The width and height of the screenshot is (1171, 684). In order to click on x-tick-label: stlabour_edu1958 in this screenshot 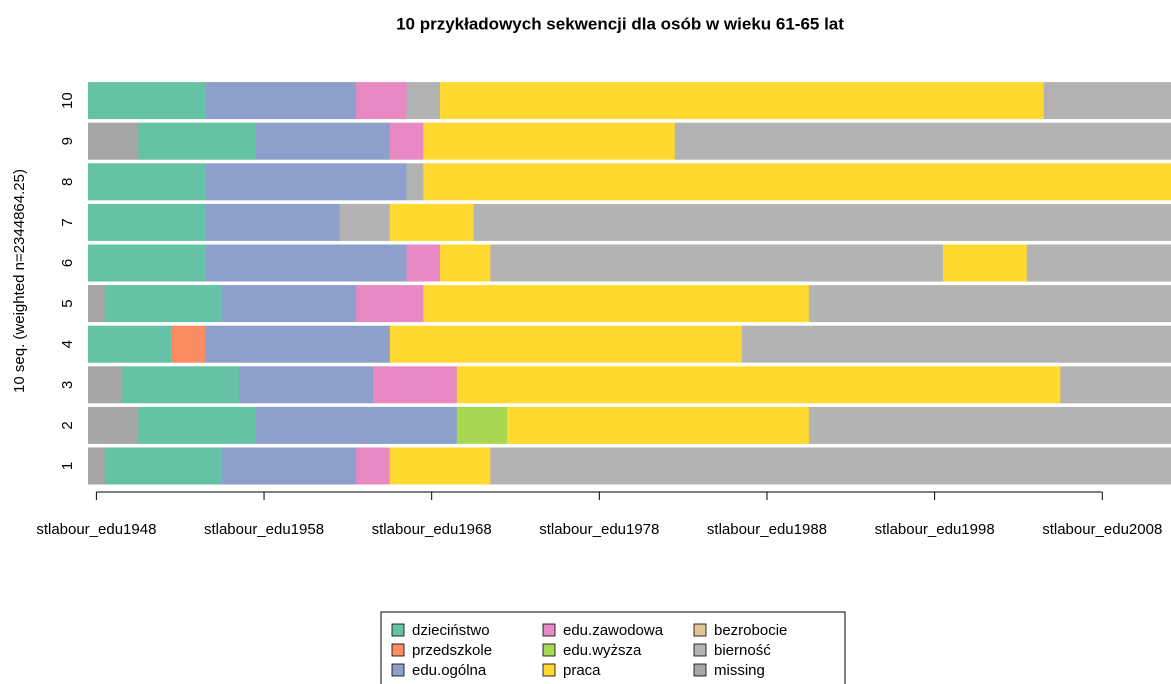, I will do `click(264, 529)`.